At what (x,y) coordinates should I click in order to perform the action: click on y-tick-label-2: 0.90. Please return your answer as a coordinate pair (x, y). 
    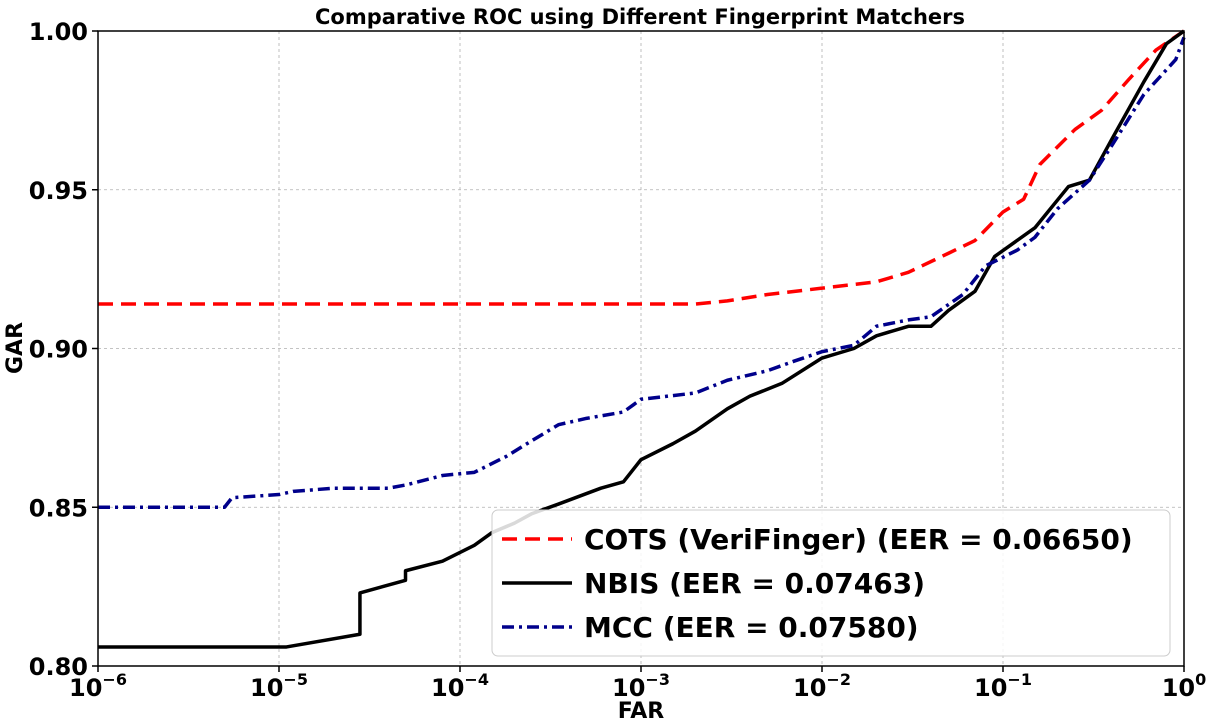
    Looking at the image, I should click on (58, 350).